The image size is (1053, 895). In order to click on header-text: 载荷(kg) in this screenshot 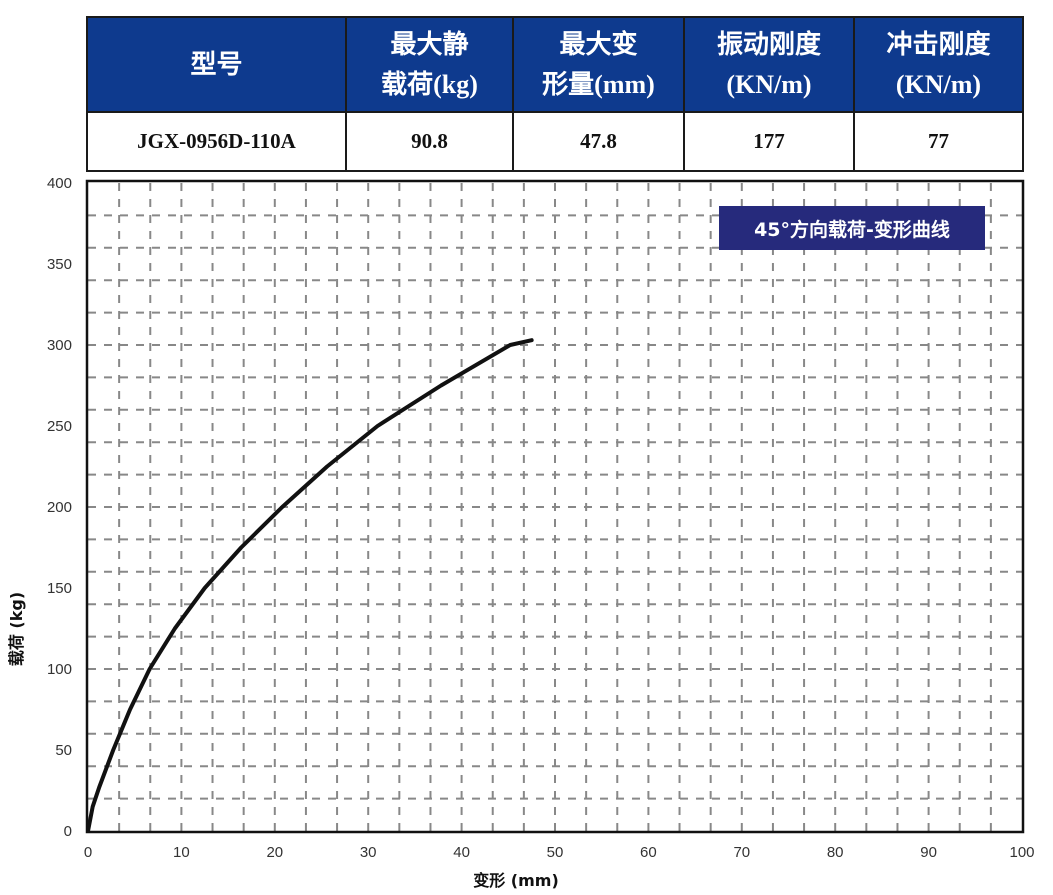, I will do `click(429, 84)`.